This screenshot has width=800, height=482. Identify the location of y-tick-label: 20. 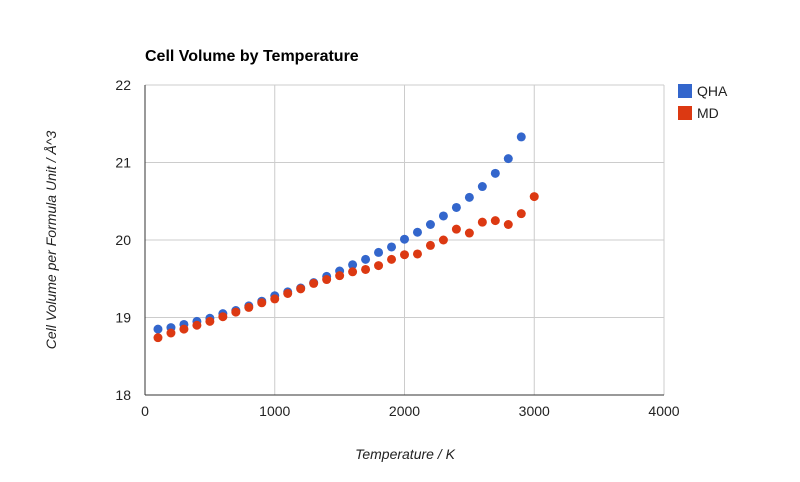
(123, 240).